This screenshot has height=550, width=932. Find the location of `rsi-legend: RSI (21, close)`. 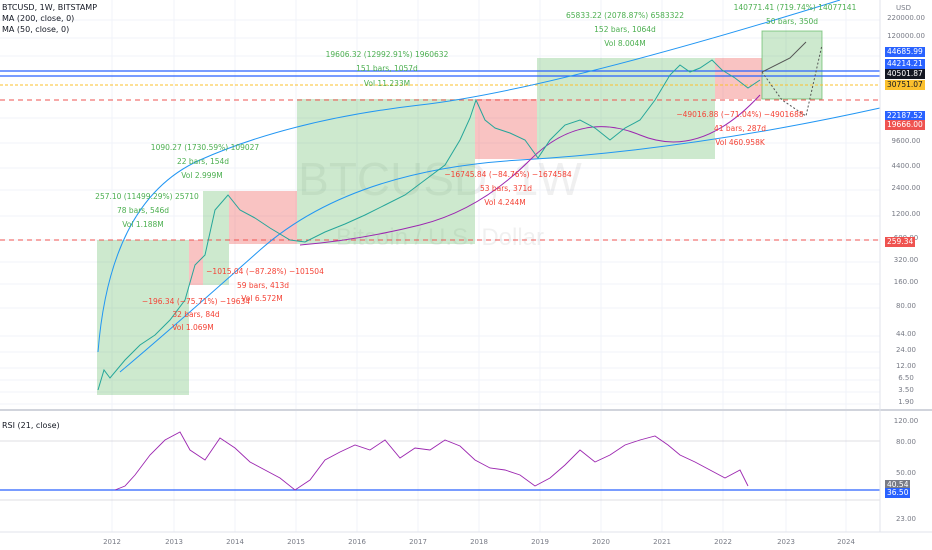

rsi-legend: RSI (21, close) is located at coordinates (31, 425).